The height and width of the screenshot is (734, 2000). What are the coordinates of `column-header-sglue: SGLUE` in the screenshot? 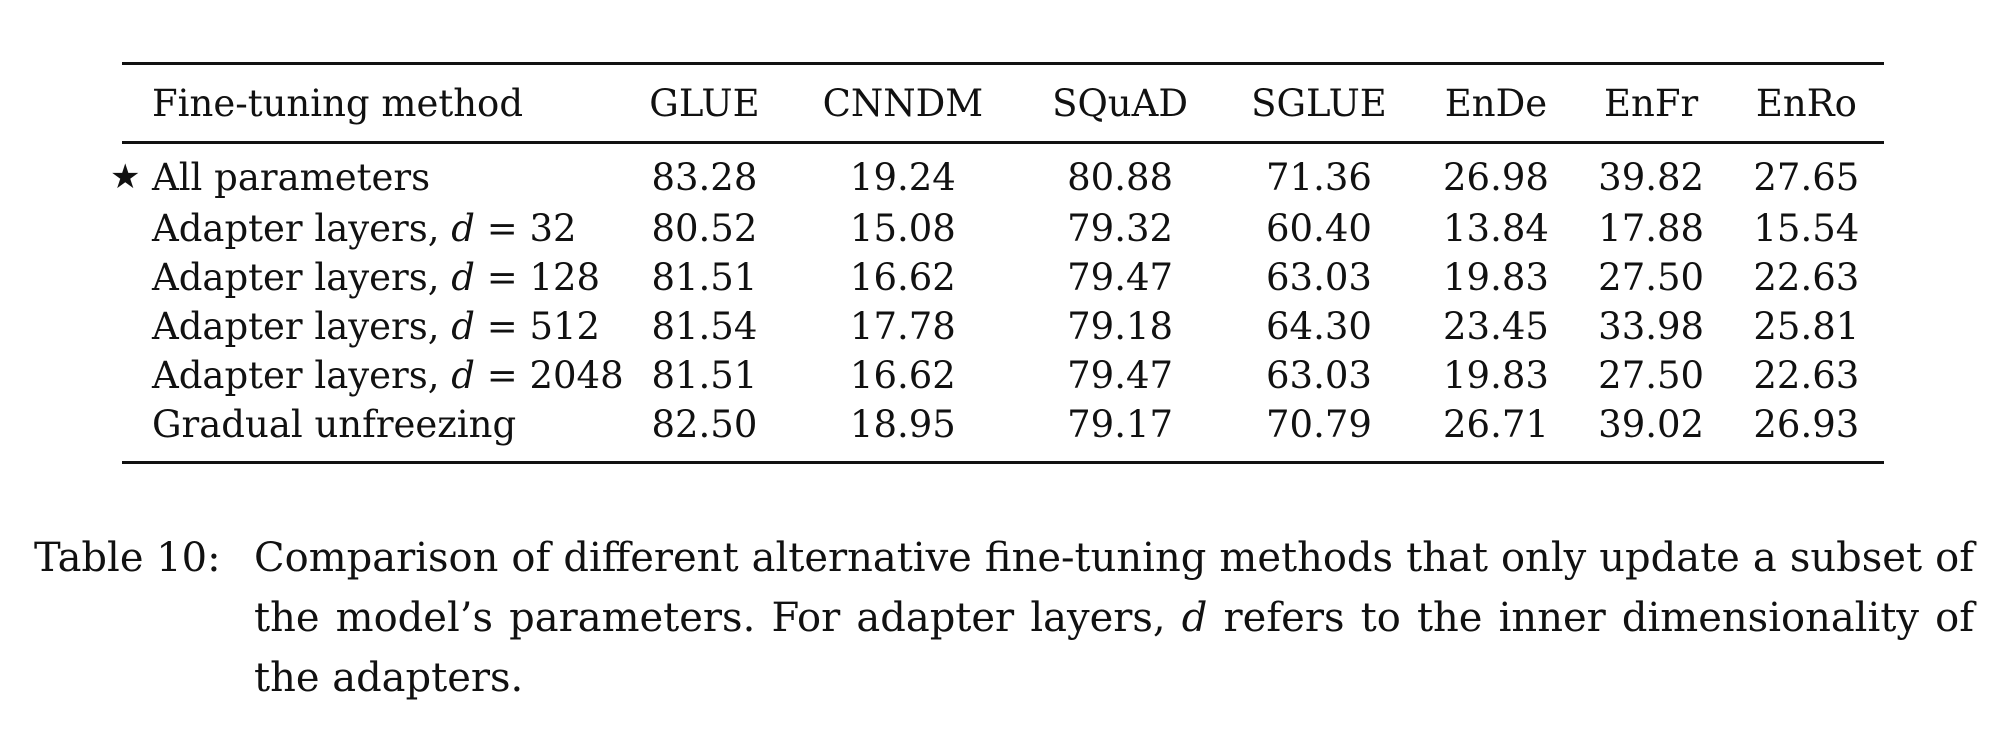 It's located at (1319, 103).